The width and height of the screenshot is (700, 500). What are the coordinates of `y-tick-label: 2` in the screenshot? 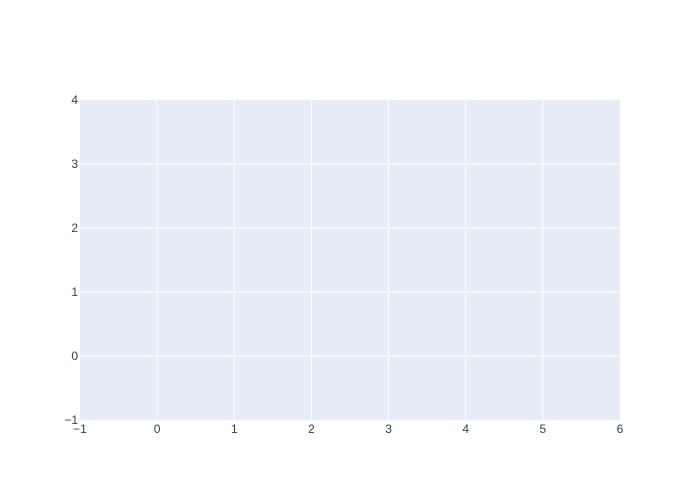 It's located at (74, 228).